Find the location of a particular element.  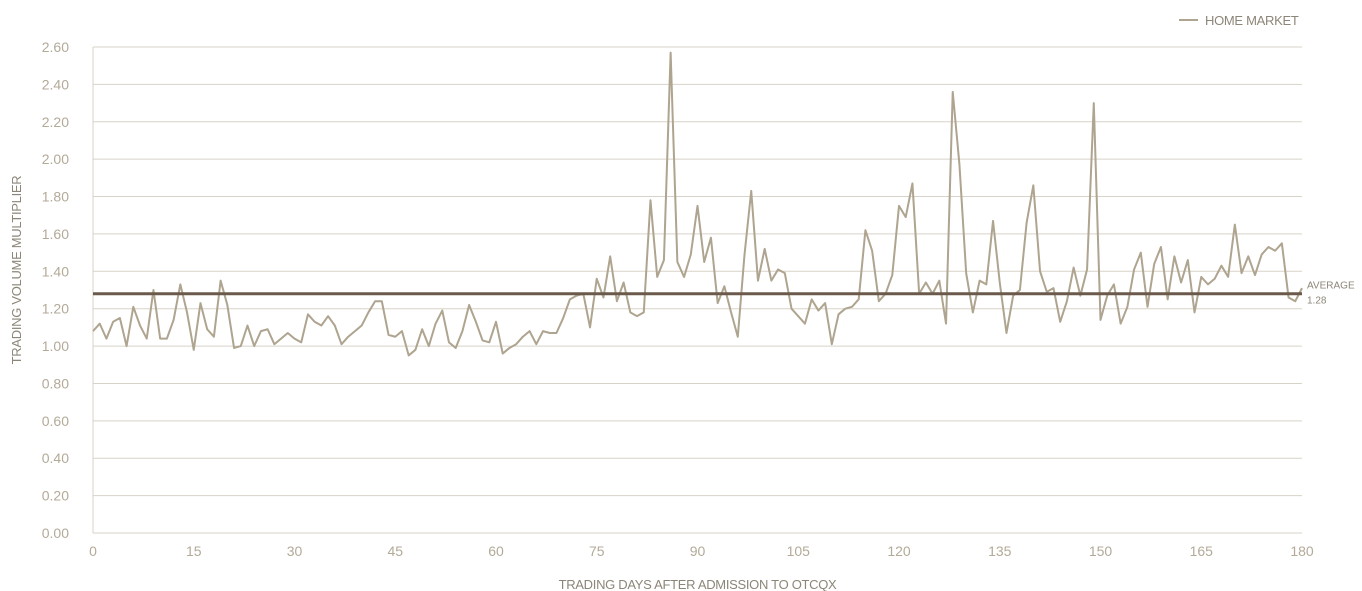

x-tick-label: 135 is located at coordinates (1000, 551).